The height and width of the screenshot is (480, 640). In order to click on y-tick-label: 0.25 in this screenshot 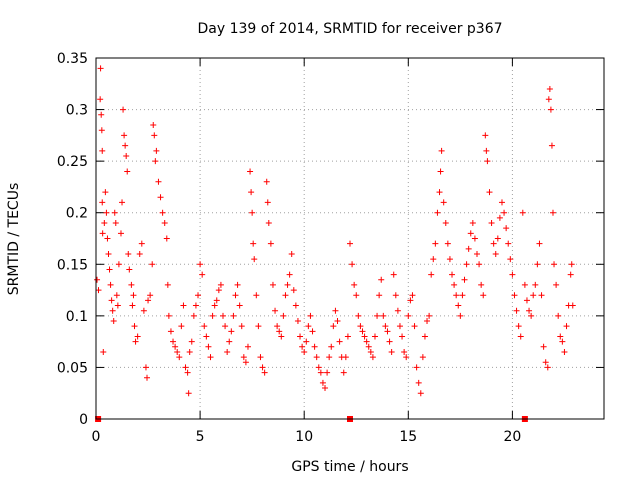, I will do `click(72, 162)`.